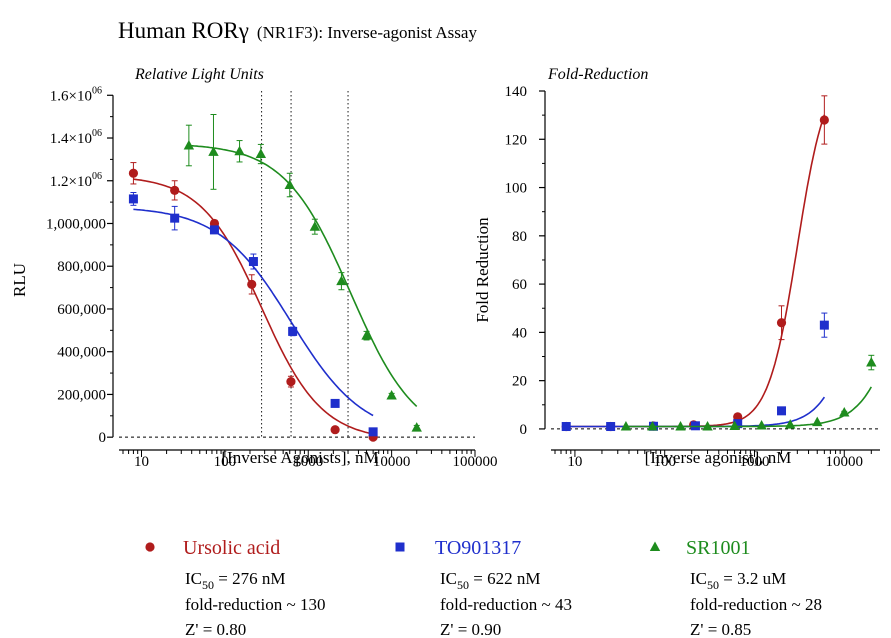 The image size is (891, 638). I want to click on legend-name: Ursolic acid, so click(231, 548).